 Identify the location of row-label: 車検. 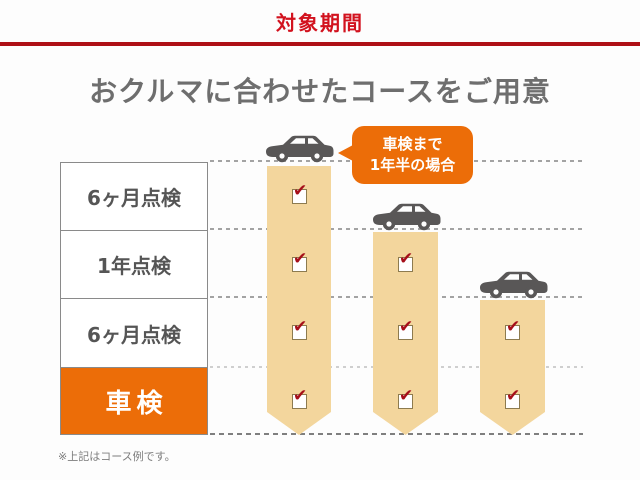
(136, 403).